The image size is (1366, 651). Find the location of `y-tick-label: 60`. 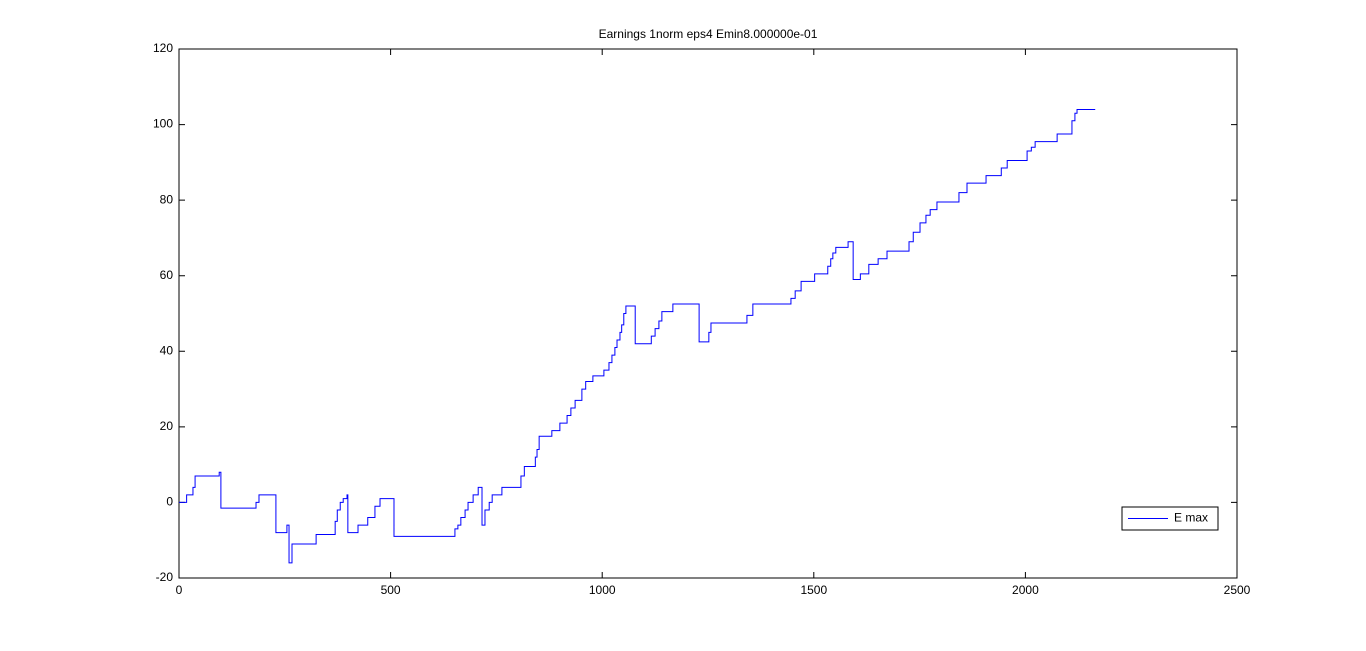

y-tick-label: 60 is located at coordinates (167, 275).